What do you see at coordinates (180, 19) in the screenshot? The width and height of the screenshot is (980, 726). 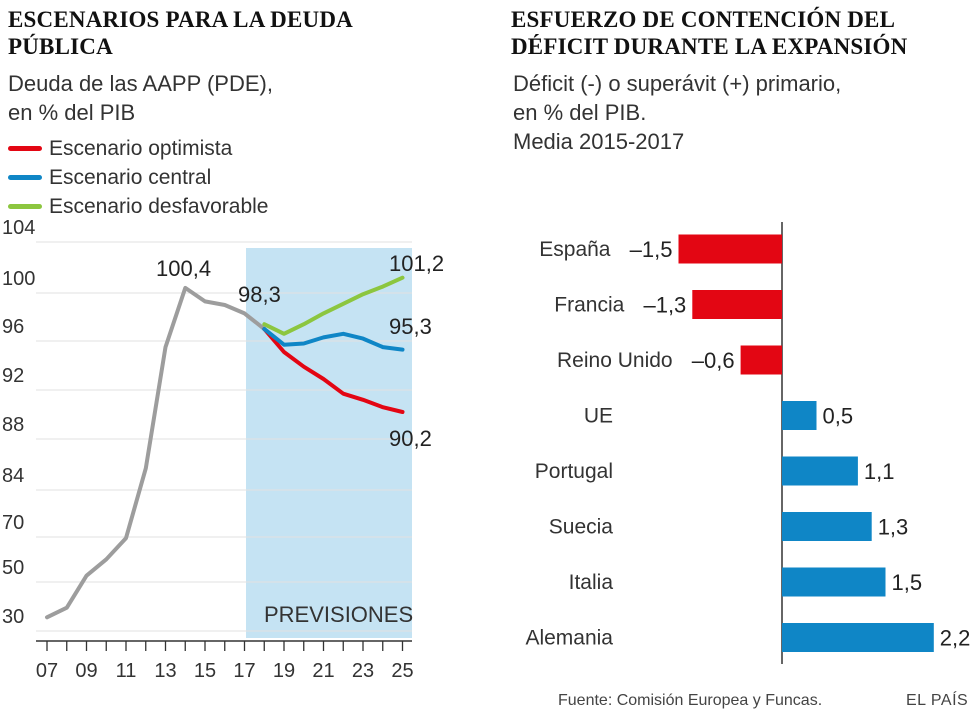 I see `left-title-line1: ESCENARIOS PARA LA DEUDA` at bounding box center [180, 19].